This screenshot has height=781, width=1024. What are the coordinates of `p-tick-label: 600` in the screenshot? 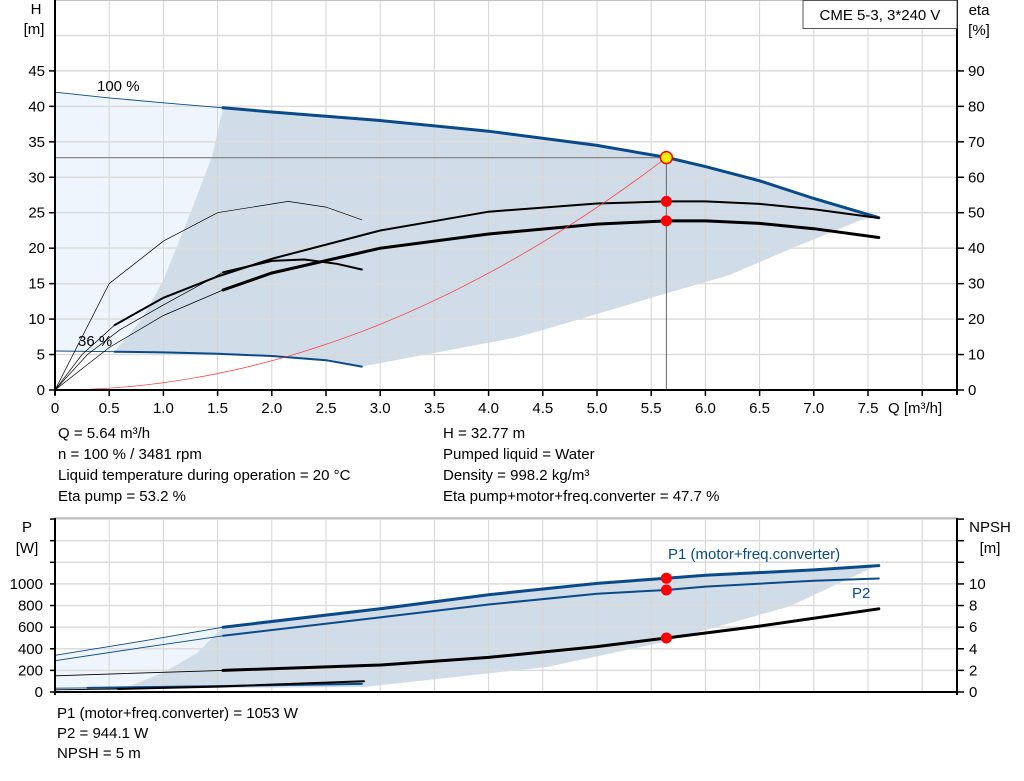 It's located at (30, 627).